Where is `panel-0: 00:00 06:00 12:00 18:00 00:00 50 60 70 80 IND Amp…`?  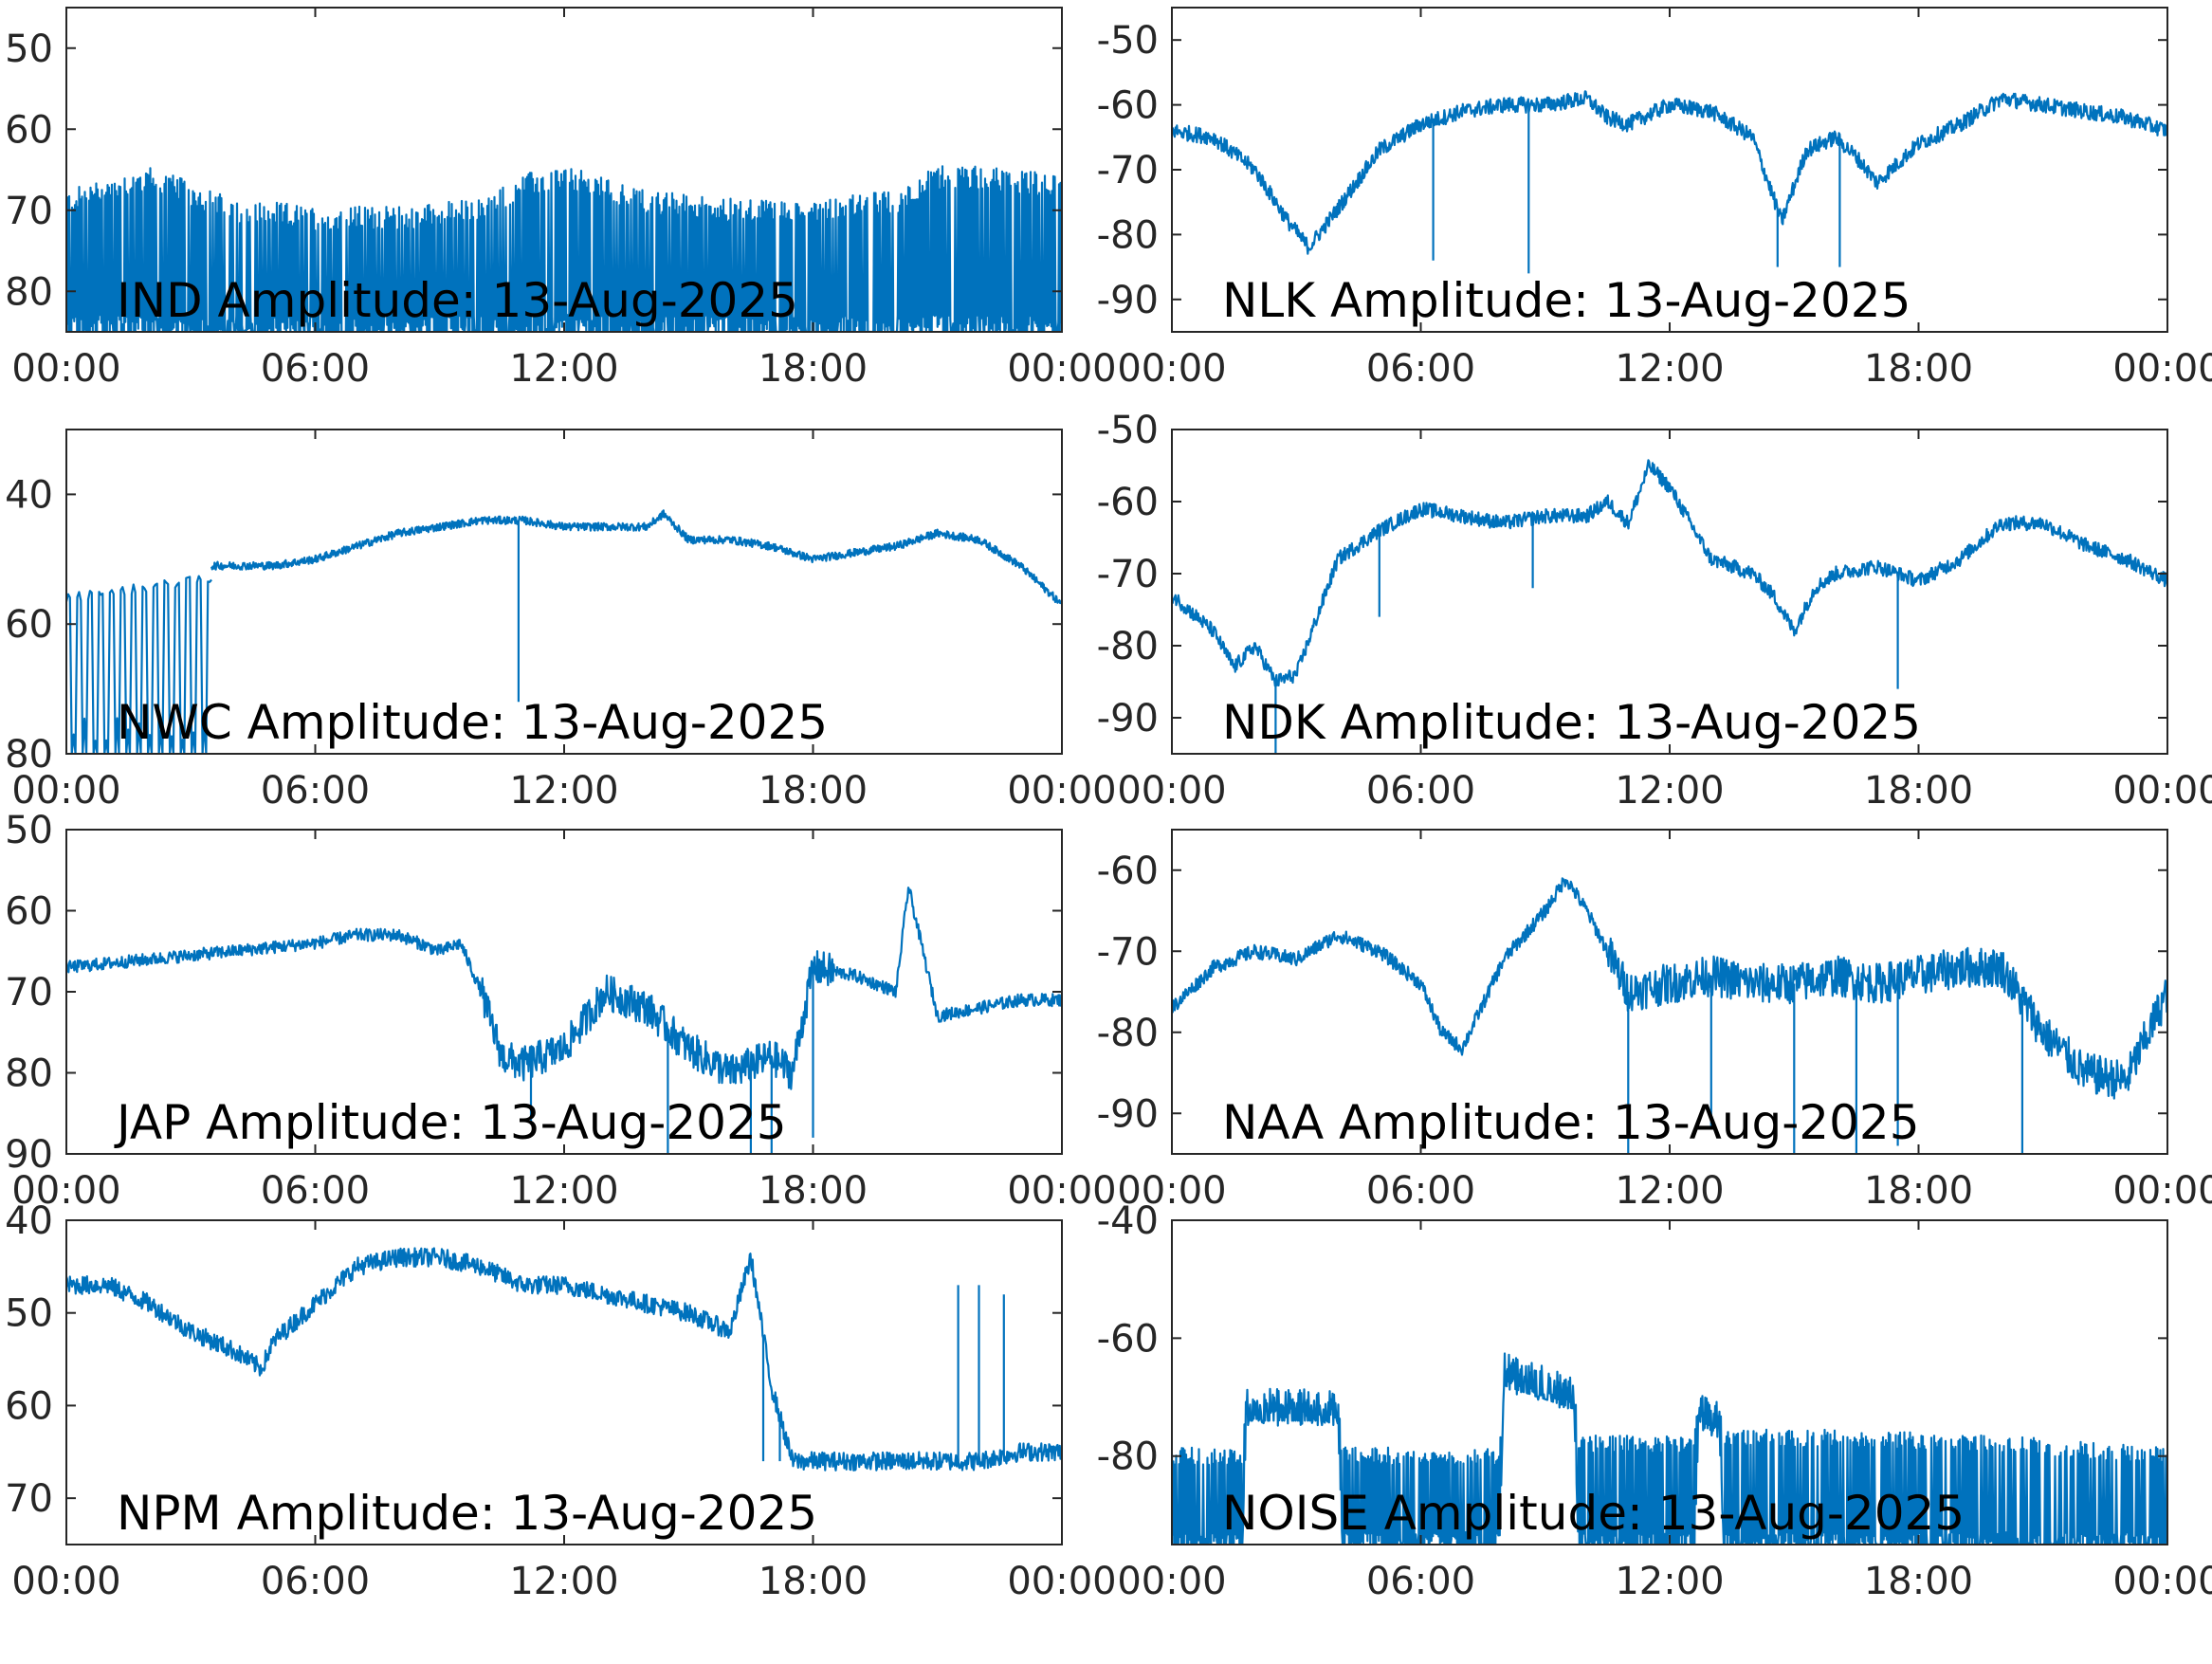
panel-0: 00:00 06:00 12:00 18:00 00:00 50 60 70 80 IND Amp… is located at coordinates (561, 199).